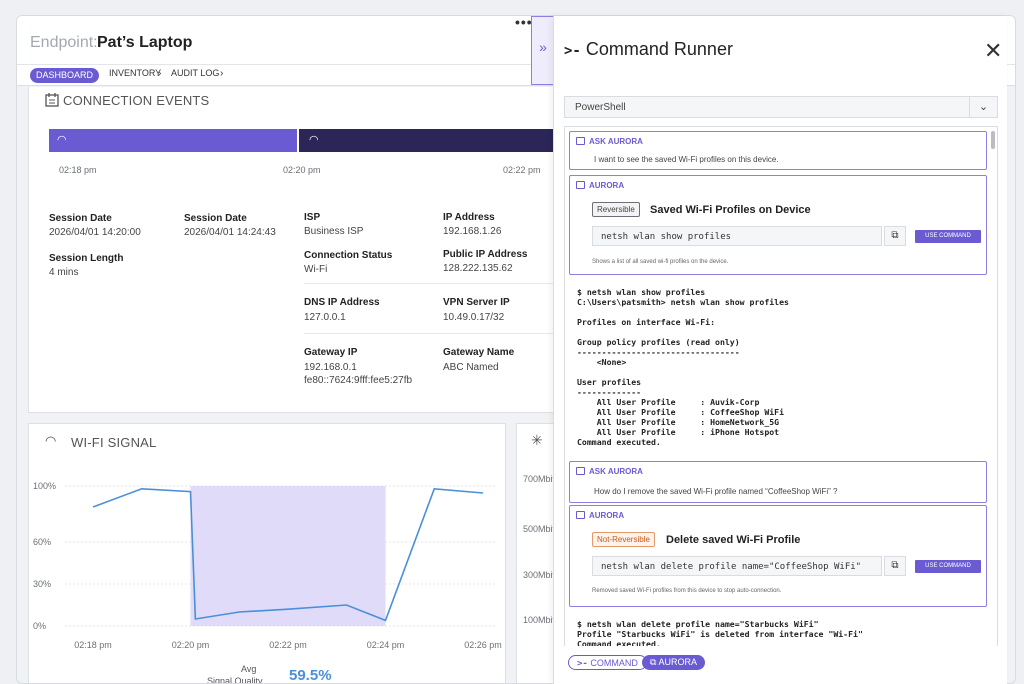  Describe the element at coordinates (543, 50) in the screenshot. I see `collapse-panel-button: »` at that location.